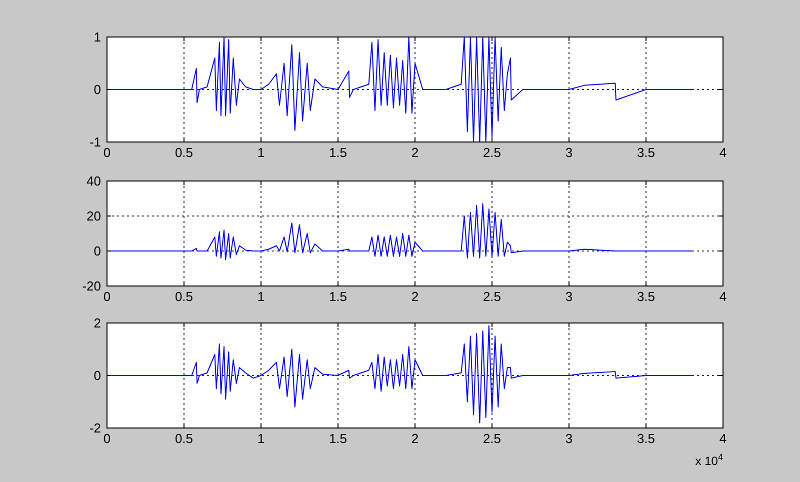 This screenshot has width=800, height=482. Describe the element at coordinates (93, 181) in the screenshot. I see `y-tick-label: 40` at that location.